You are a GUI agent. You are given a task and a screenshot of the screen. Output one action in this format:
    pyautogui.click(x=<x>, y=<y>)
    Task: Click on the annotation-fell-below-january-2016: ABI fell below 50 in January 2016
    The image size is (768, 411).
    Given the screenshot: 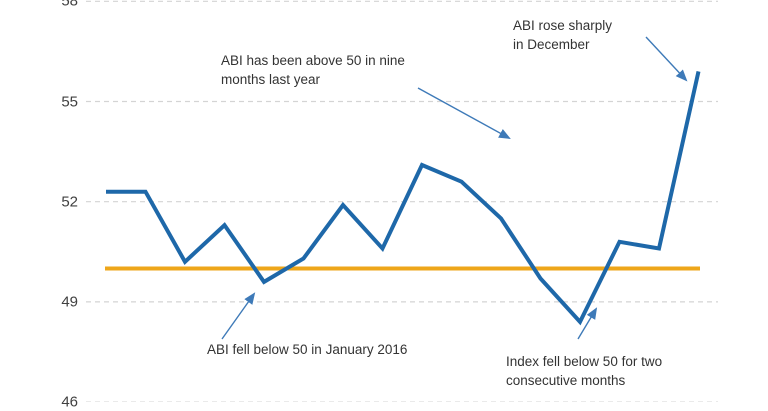 What is the action you would take?
    pyautogui.click(x=307, y=349)
    